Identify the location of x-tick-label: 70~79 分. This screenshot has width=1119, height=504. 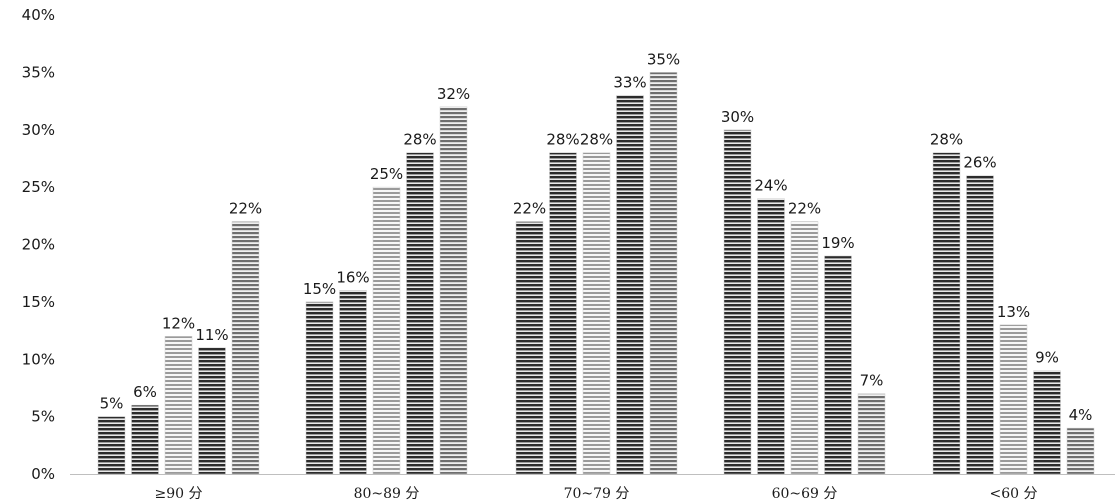
(597, 494).